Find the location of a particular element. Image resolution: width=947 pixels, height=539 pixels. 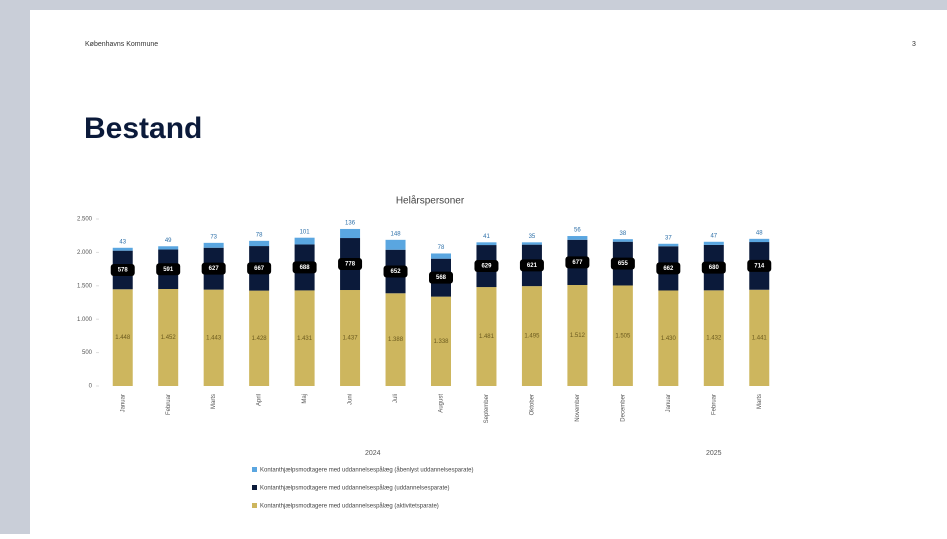

value-label: 688 is located at coordinates (305, 268).